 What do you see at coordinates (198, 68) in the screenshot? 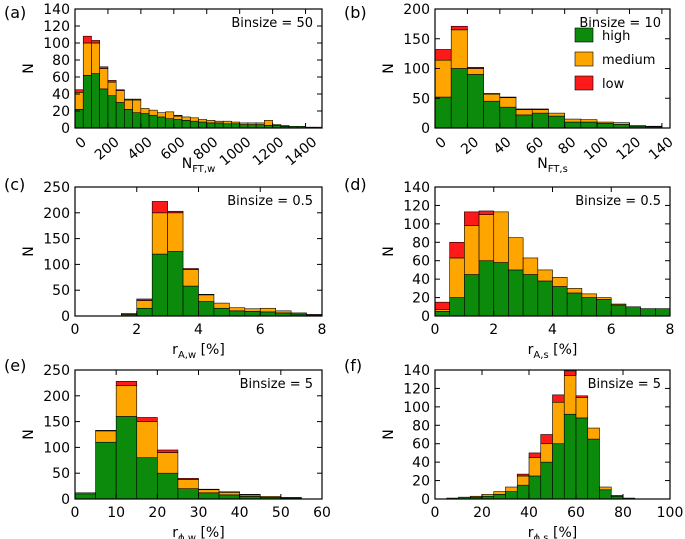
I see `plot-frame` at bounding box center [198, 68].